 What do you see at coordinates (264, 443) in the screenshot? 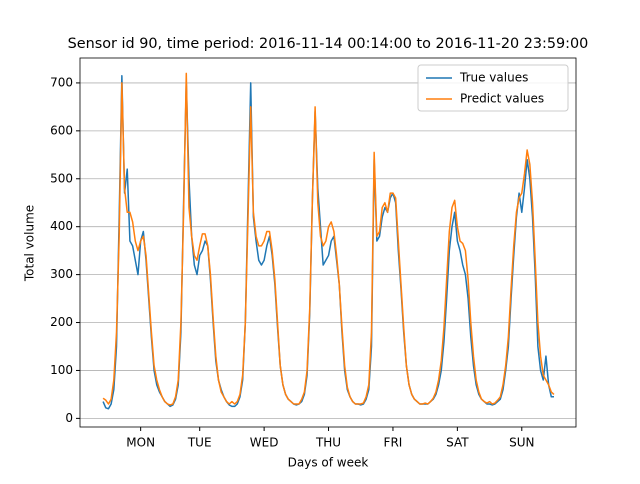
I see `x-tick-label: WED` at bounding box center [264, 443].